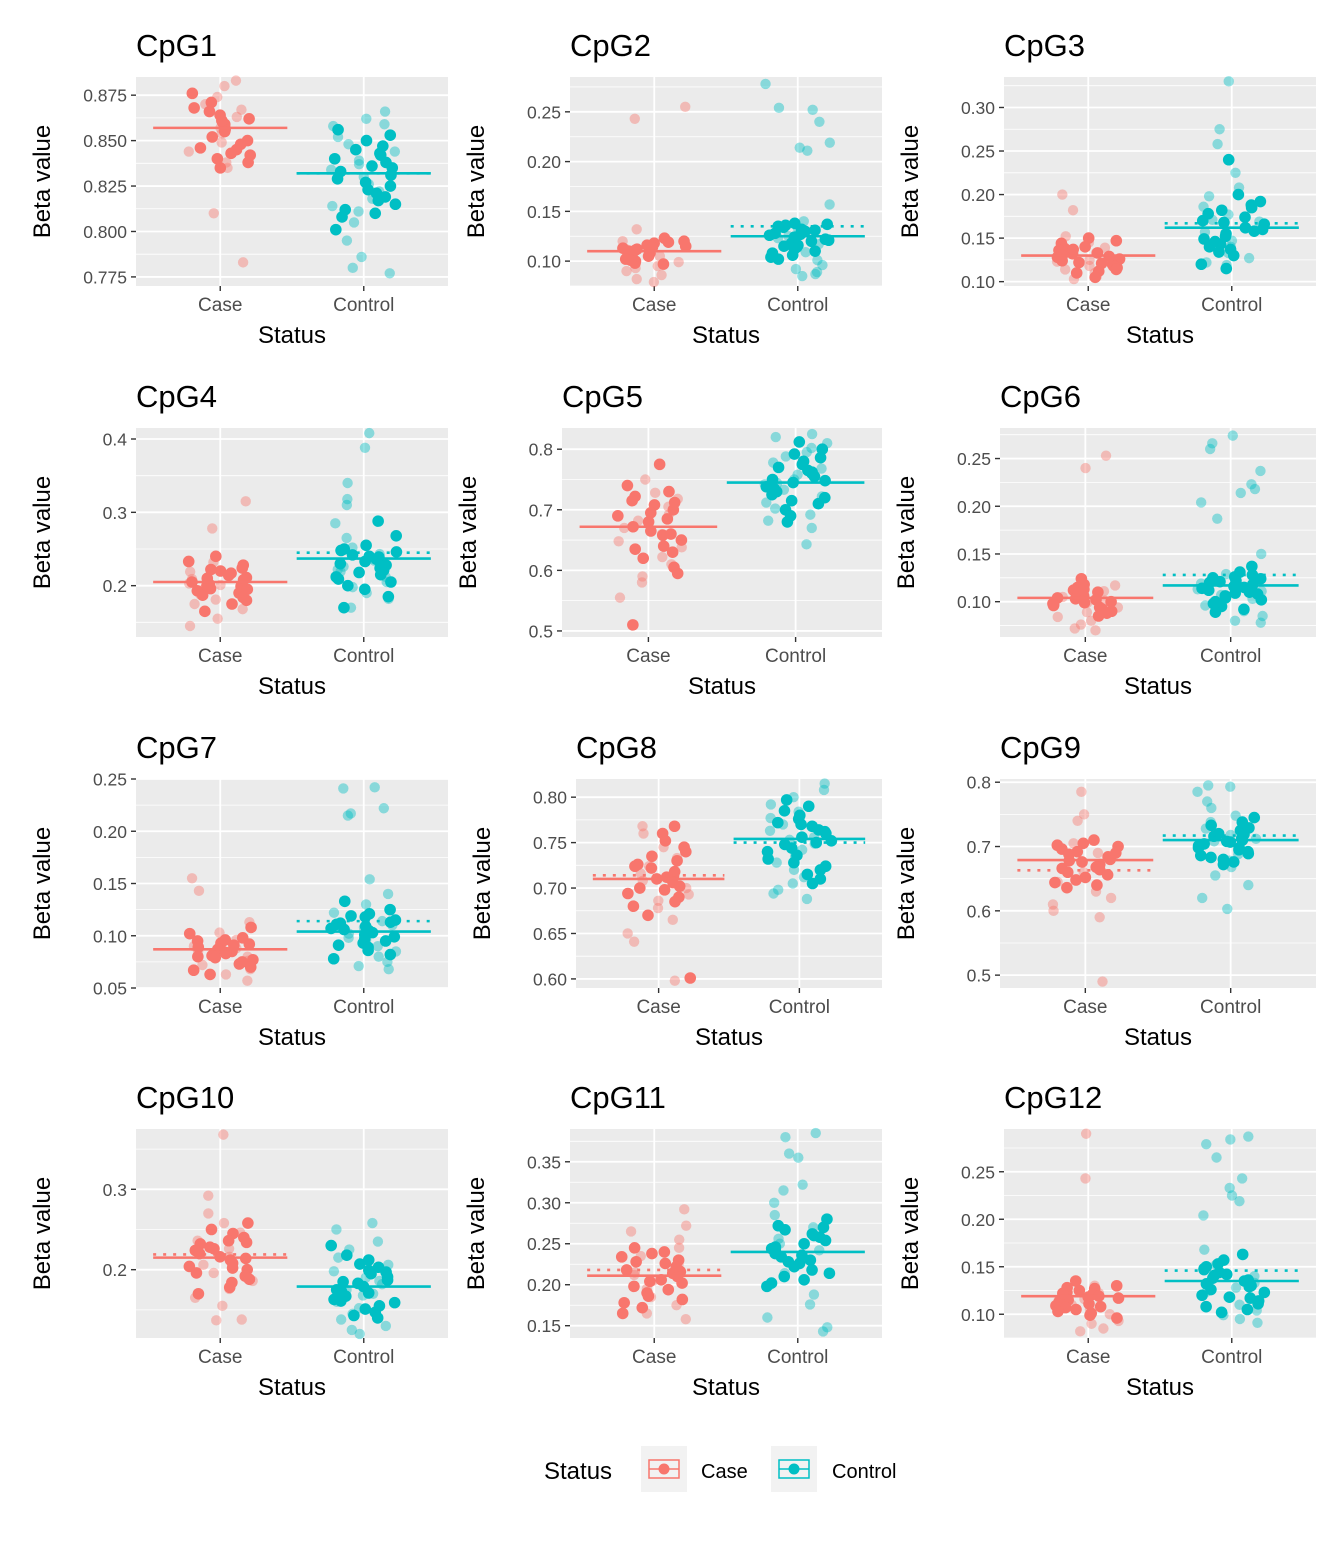 The image size is (1344, 1541). What do you see at coordinates (1044, 45) in the screenshot?
I see `panel-title: CpG3` at bounding box center [1044, 45].